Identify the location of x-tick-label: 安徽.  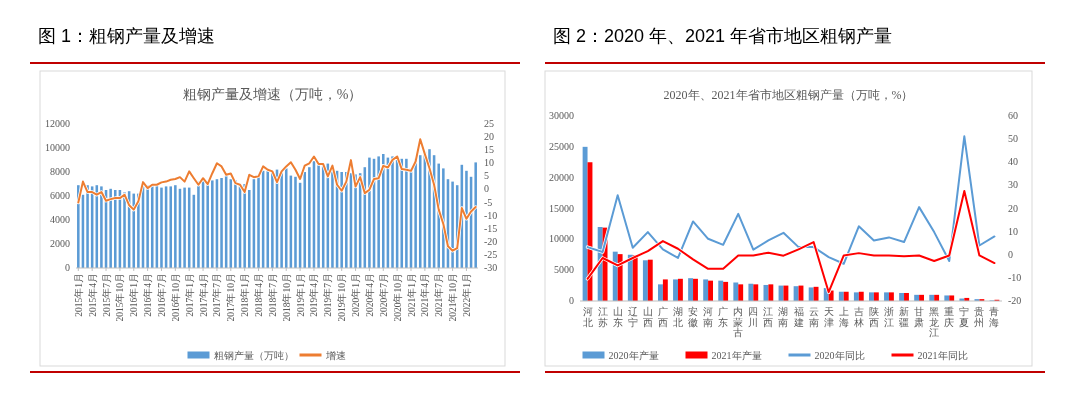
(693, 317).